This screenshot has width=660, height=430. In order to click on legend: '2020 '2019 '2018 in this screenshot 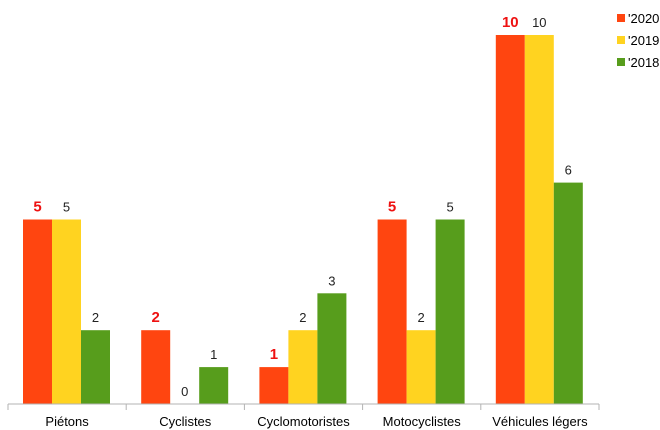, I will do `click(638, 40)`.